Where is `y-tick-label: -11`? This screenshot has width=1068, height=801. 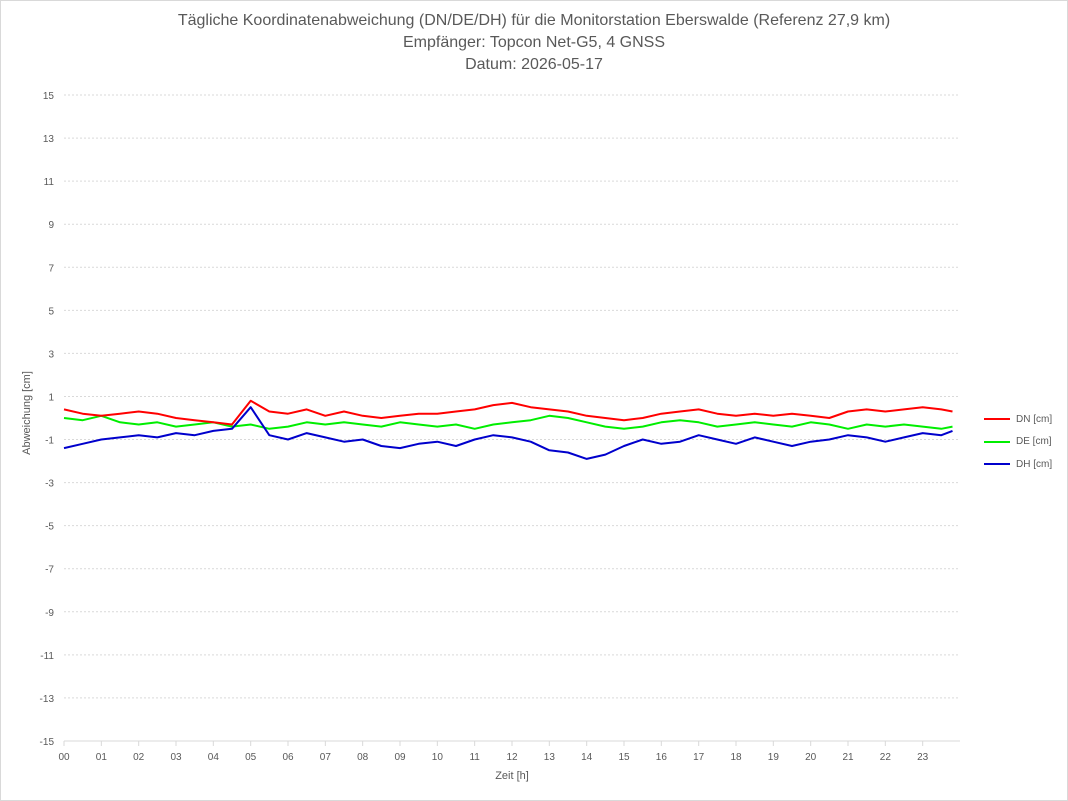 y-tick-label: -11 is located at coordinates (47, 656).